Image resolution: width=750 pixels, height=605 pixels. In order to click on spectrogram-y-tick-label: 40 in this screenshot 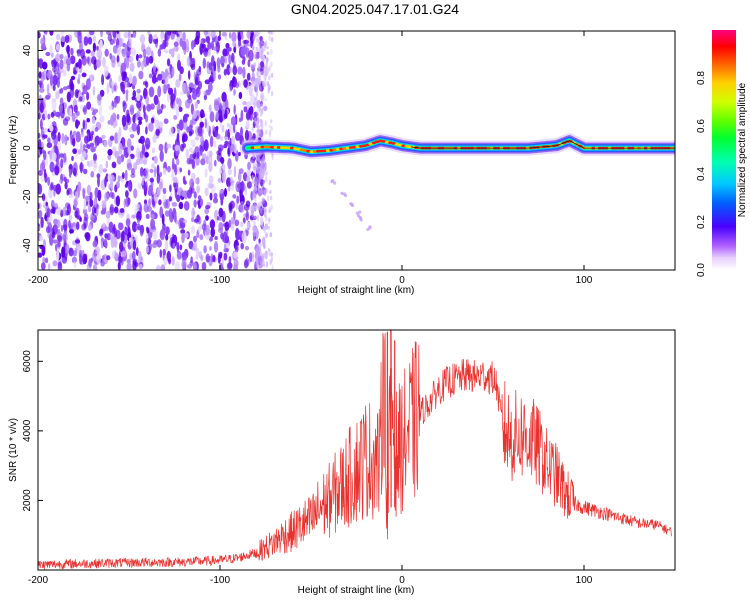, I will do `click(27, 51)`.